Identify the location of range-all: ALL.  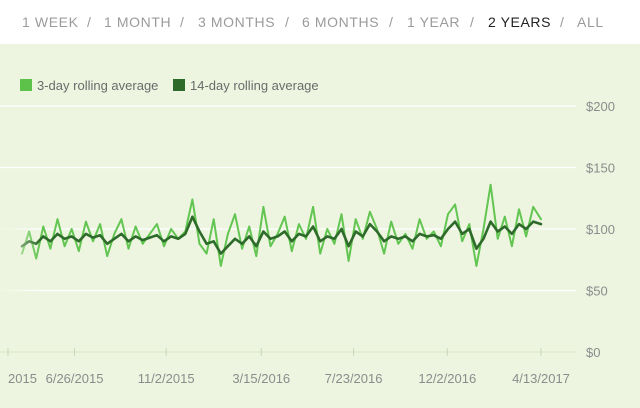
(590, 22).